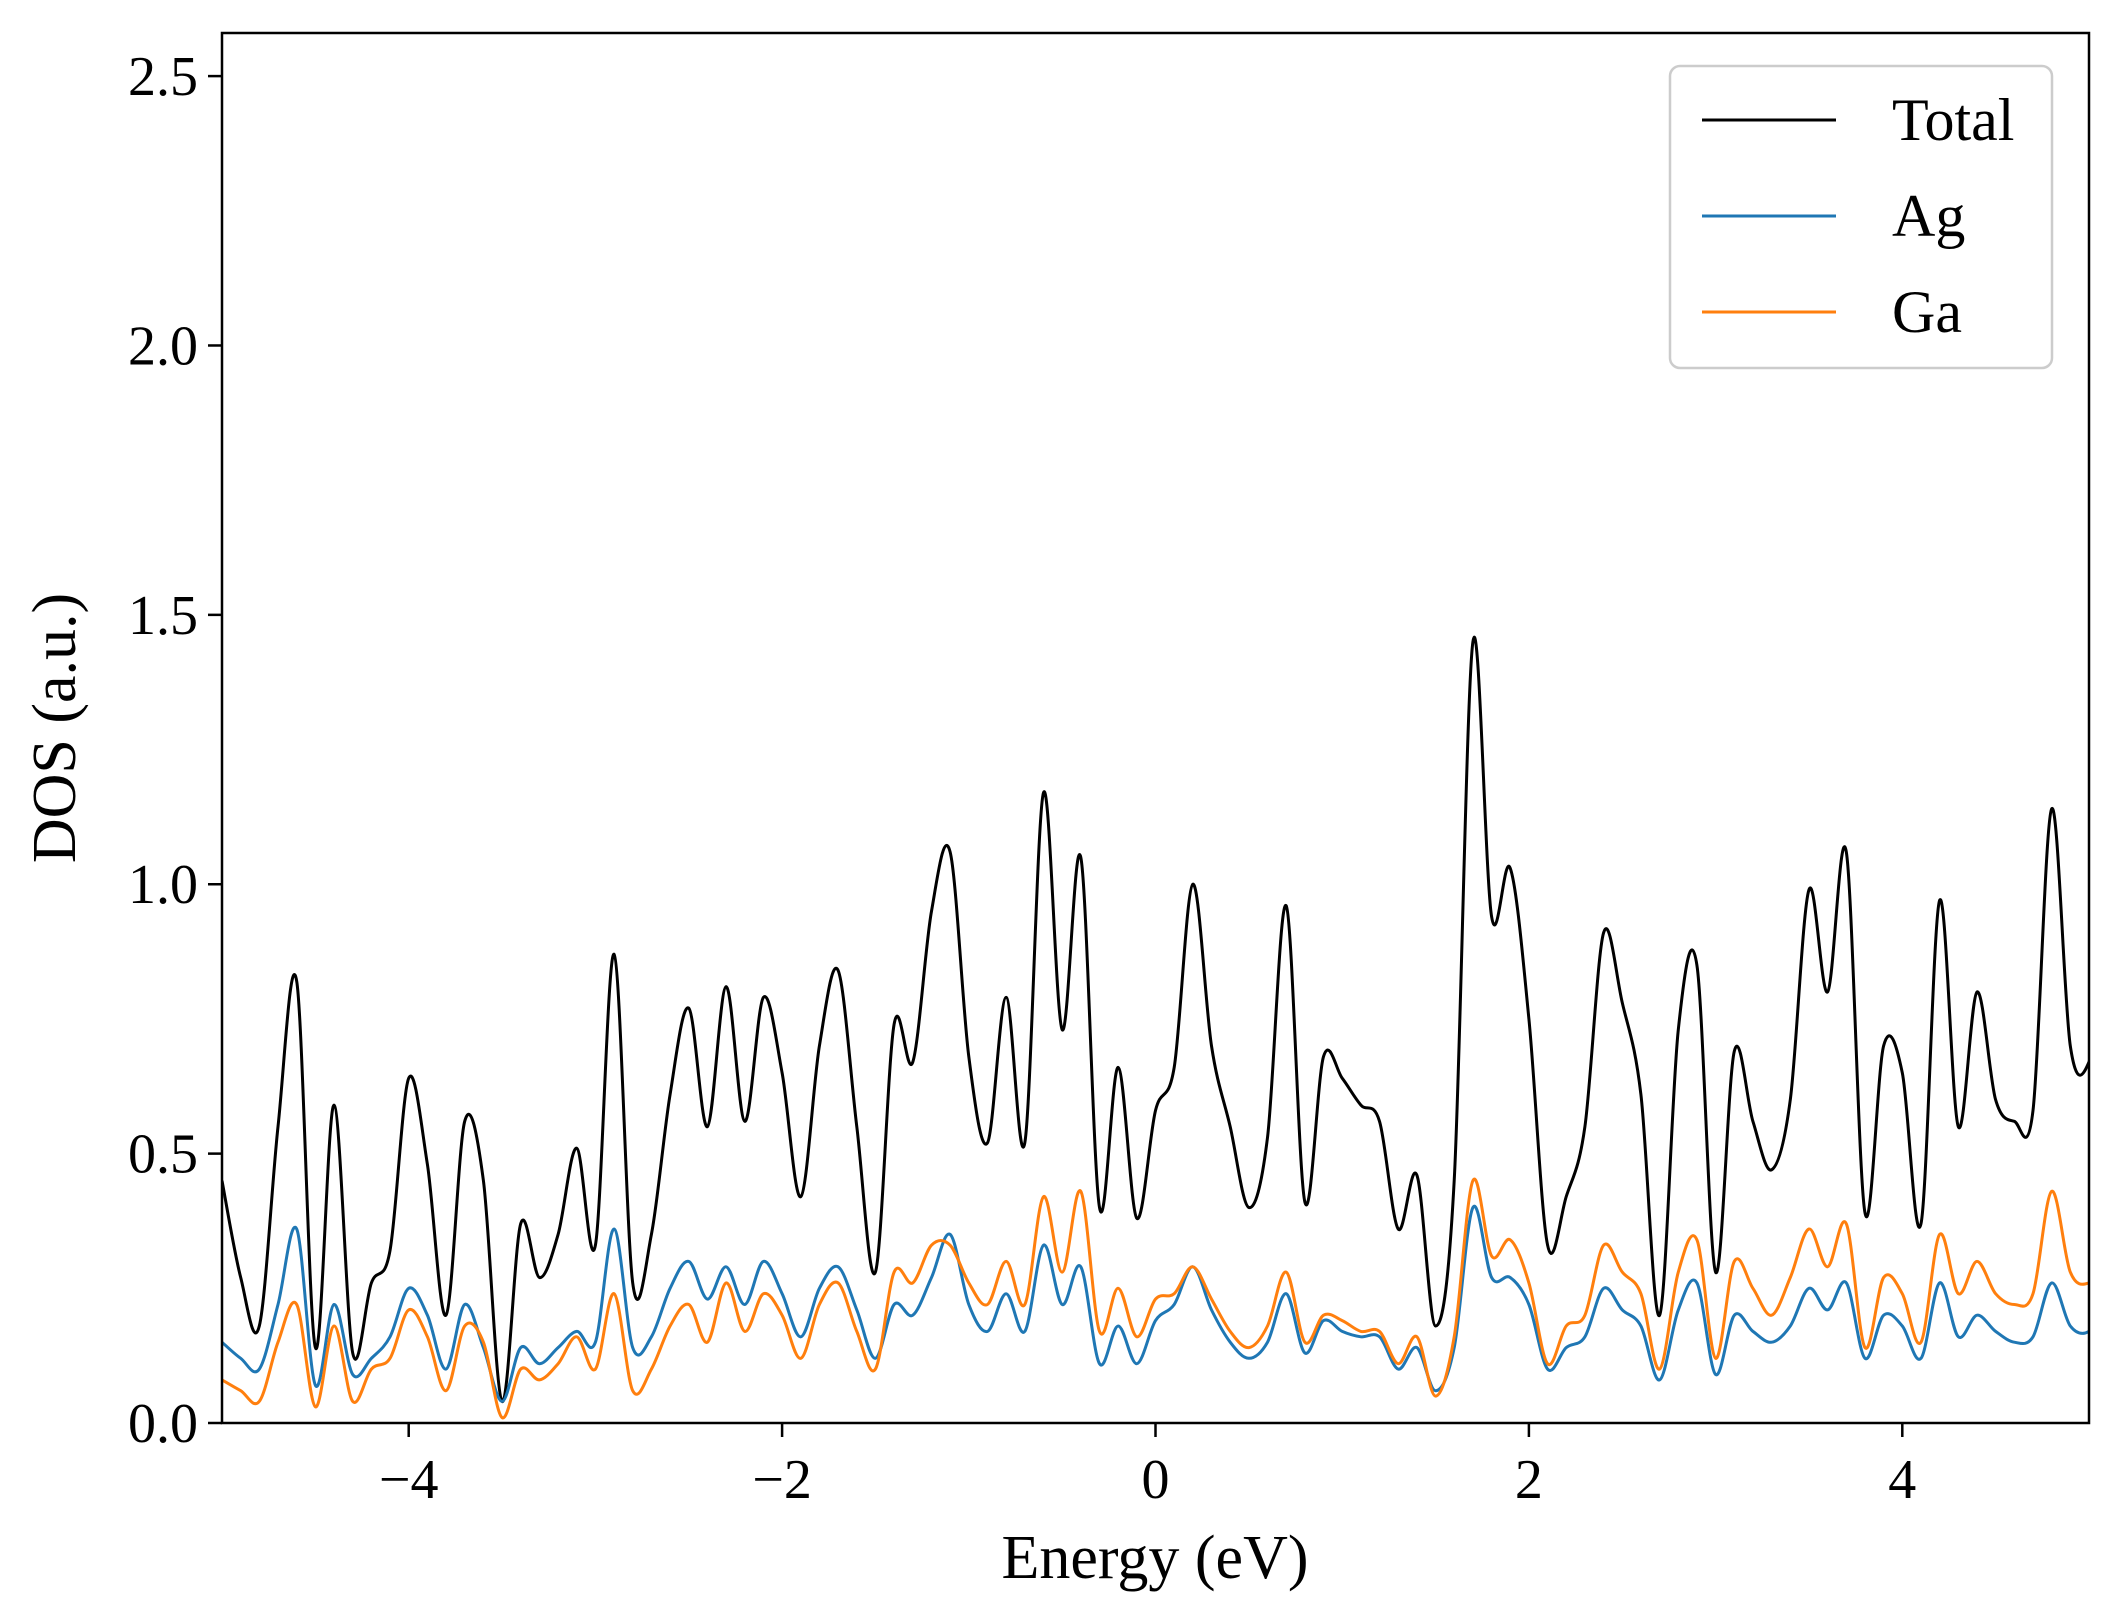 The image size is (2113, 1617). I want to click on legend-frame, so click(1861, 217).